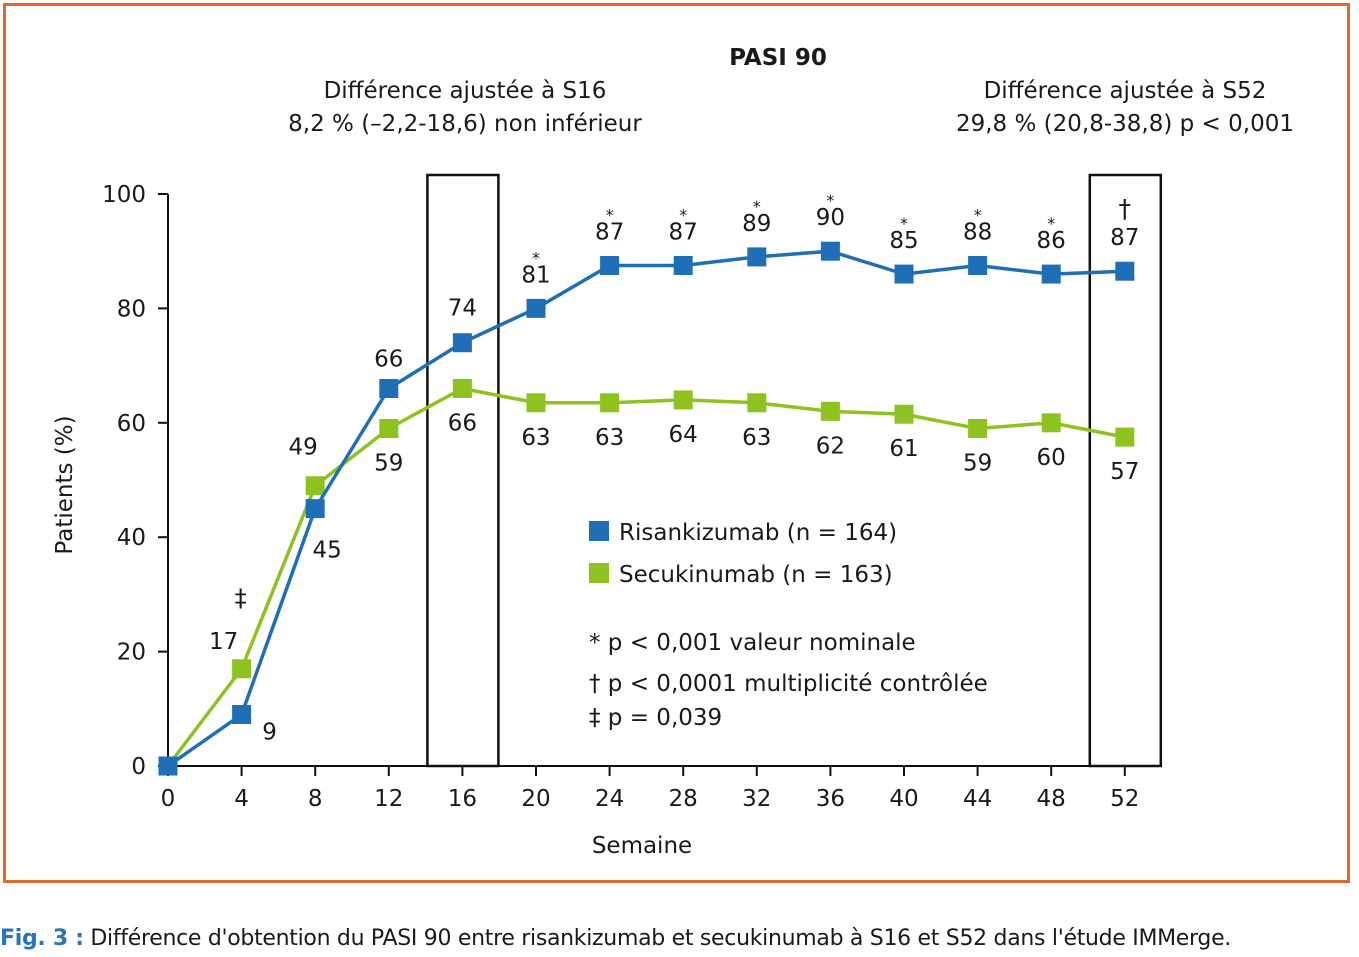 The height and width of the screenshot is (957, 1359). I want to click on significance-mark-week-20: *, so click(536, 257).